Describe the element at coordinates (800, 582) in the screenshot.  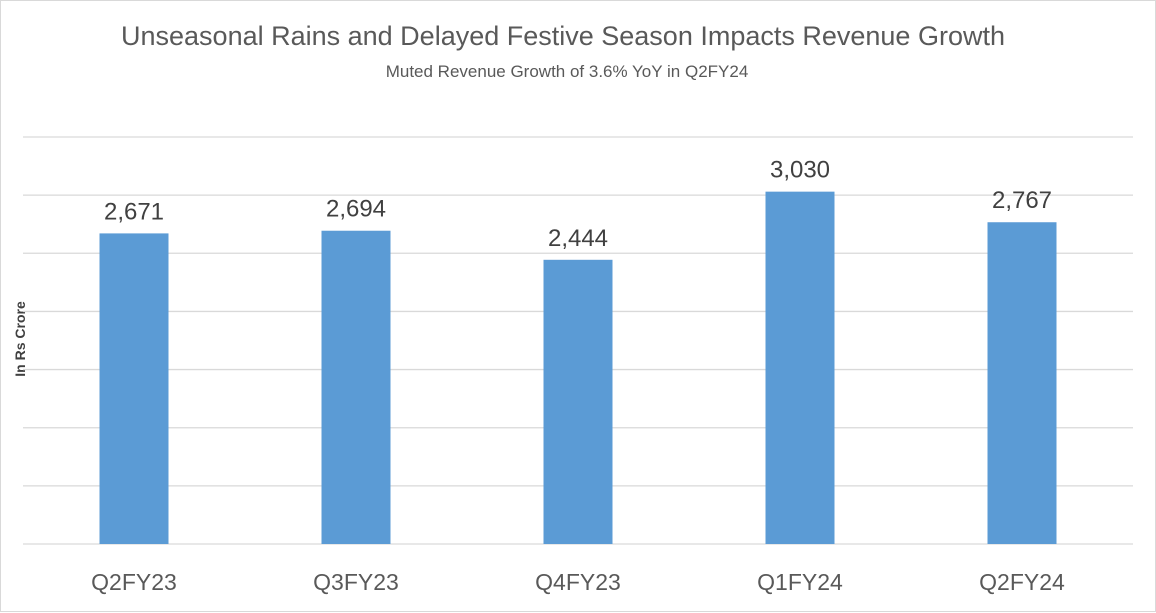
I see `x-tick-q1fy24: Q1FY24` at that location.